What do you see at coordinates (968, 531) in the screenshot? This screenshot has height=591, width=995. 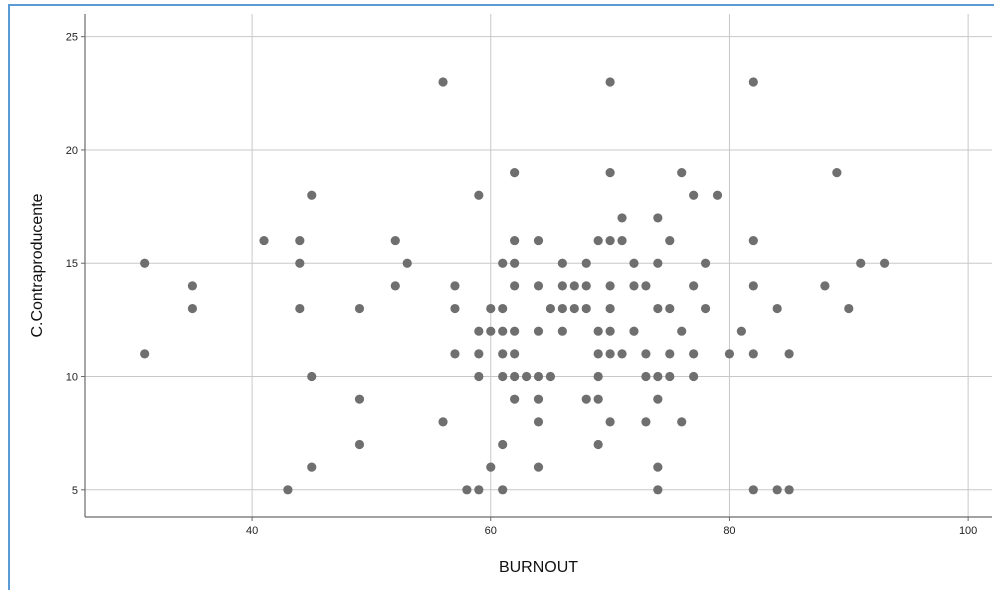 I see `x-tick-label: 100` at bounding box center [968, 531].